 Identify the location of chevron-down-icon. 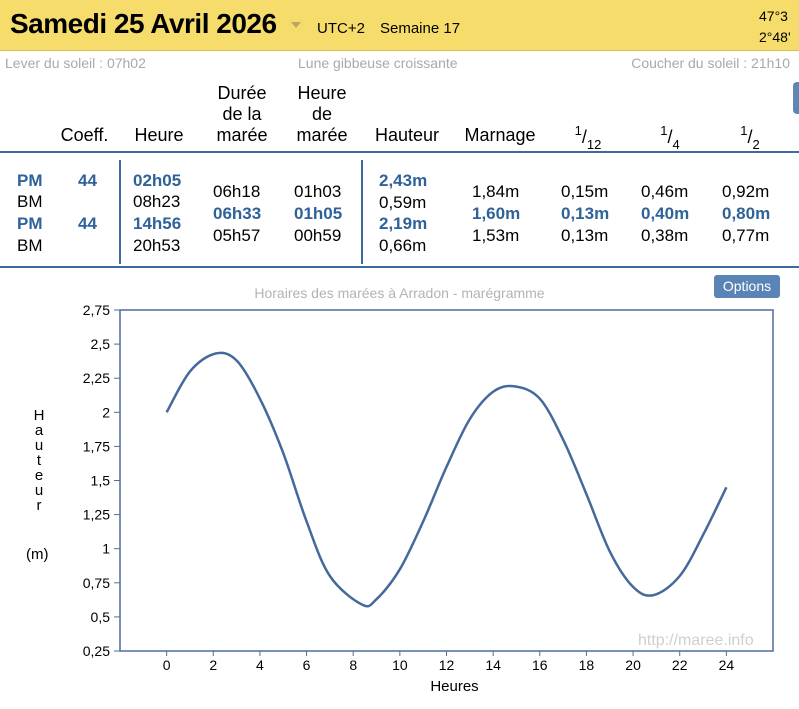
(296, 25).